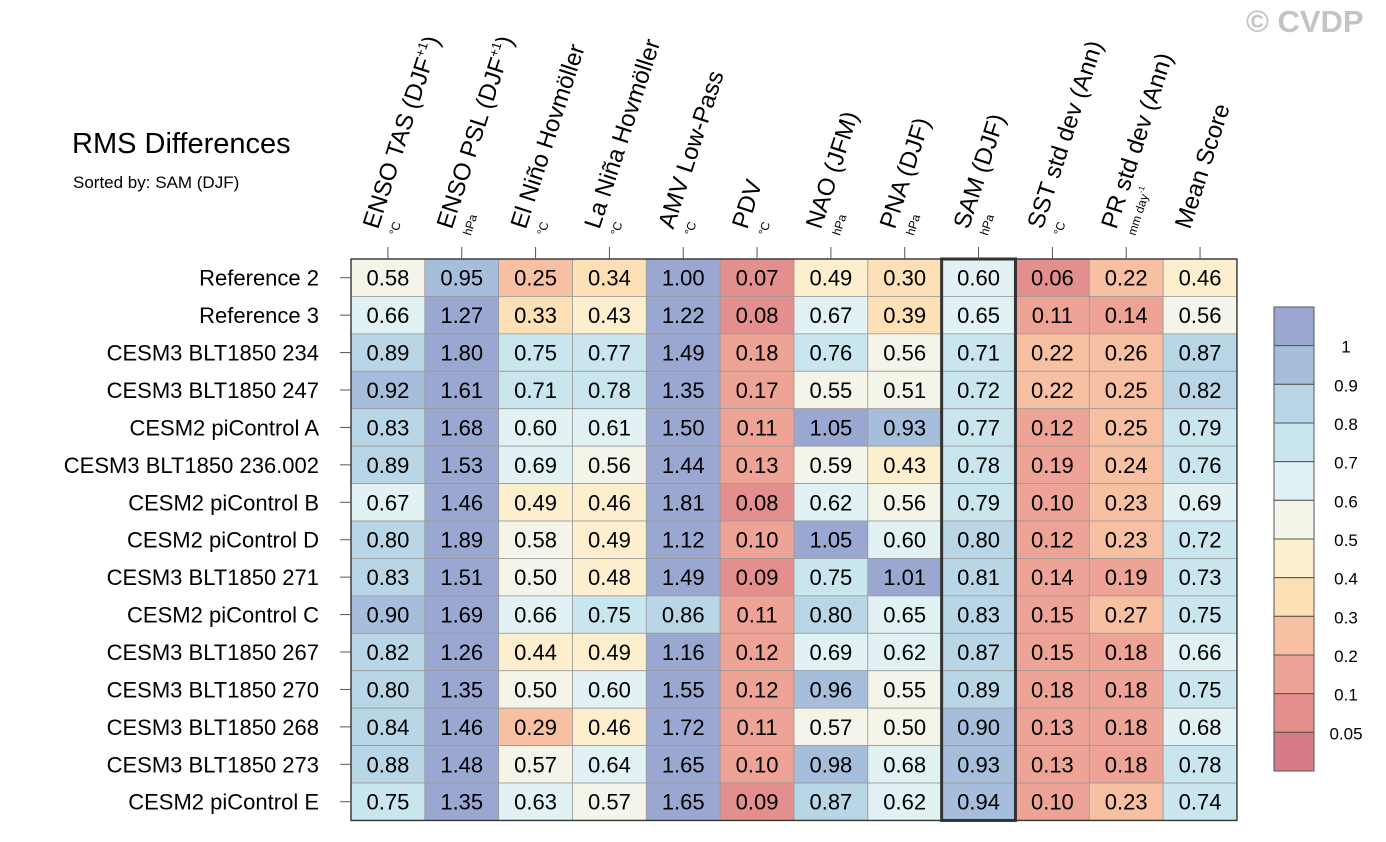 This screenshot has width=1386, height=842. Describe the element at coordinates (388, 652) in the screenshot. I see `cell-value-label: 0.82` at that location.